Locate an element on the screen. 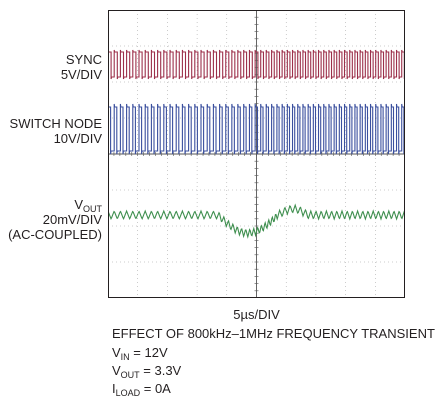 The image size is (435, 407). condition-vin: VIN = 12V is located at coordinates (140, 353).